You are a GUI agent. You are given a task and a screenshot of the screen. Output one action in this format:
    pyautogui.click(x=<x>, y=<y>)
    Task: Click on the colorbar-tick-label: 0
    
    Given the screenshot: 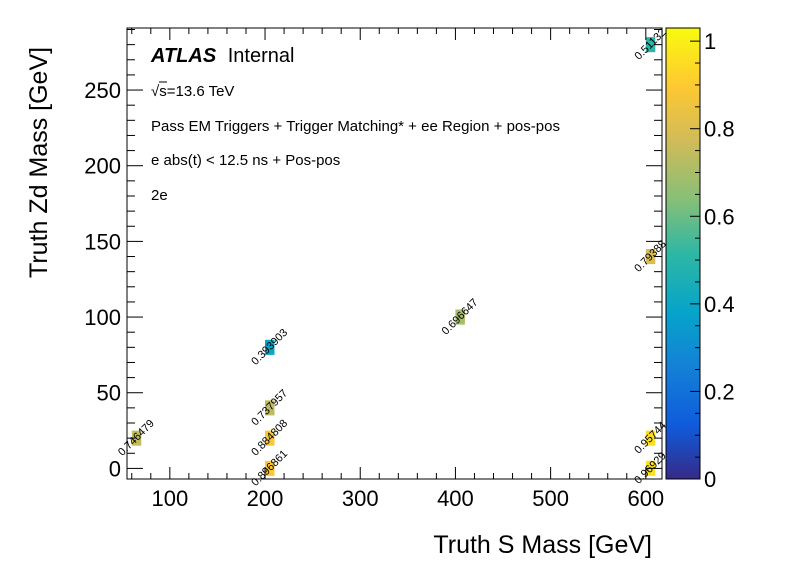 What is the action you would take?
    pyautogui.click(x=710, y=479)
    